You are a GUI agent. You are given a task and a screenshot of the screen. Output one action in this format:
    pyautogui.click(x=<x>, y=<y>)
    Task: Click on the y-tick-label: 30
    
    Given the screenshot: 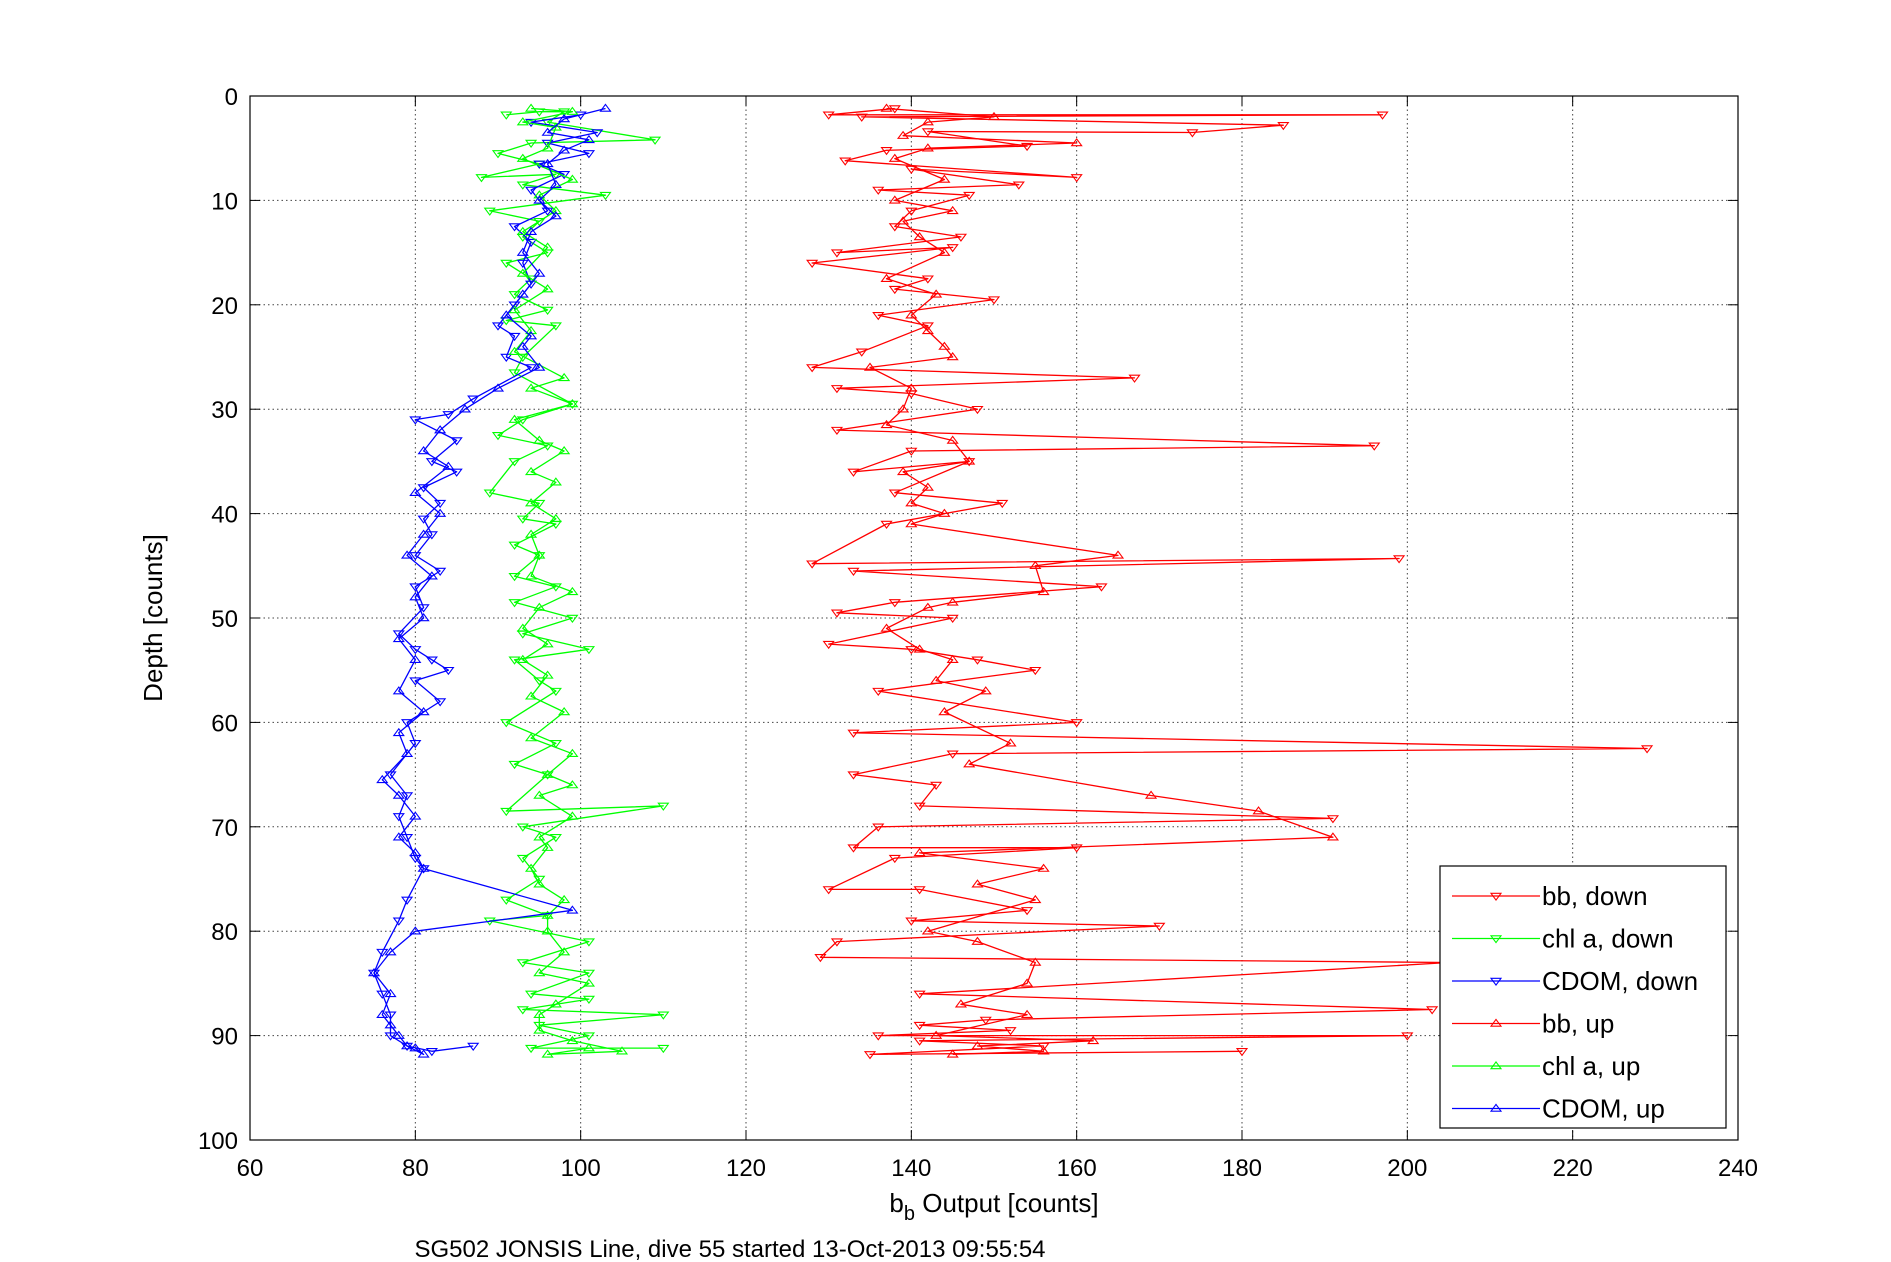 What is the action you would take?
    pyautogui.click(x=224, y=410)
    